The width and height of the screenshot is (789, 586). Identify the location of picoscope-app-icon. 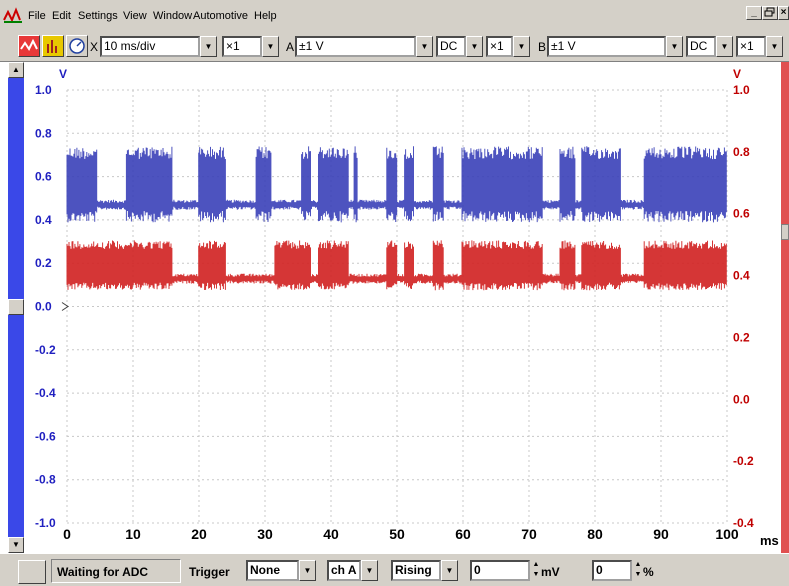
(13, 16).